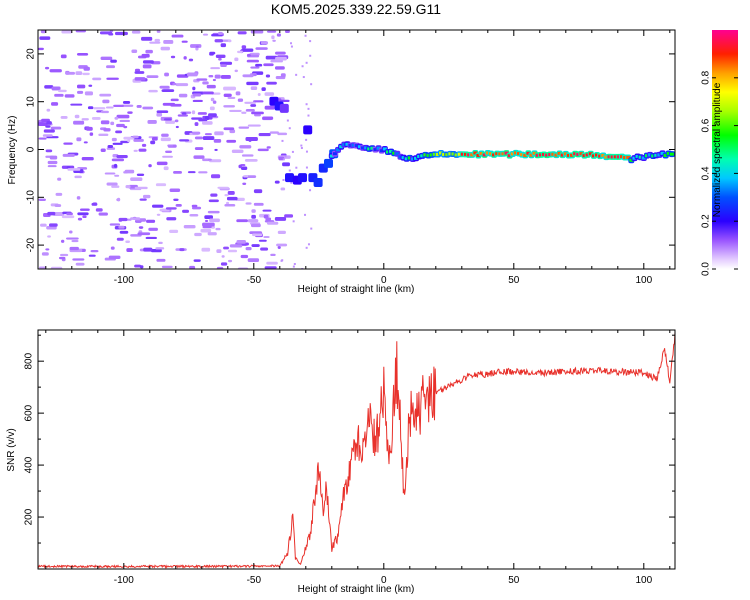 This screenshot has width=750, height=600. What do you see at coordinates (29, 412) in the screenshot?
I see `snr-y-tick-label: 600` at bounding box center [29, 412].